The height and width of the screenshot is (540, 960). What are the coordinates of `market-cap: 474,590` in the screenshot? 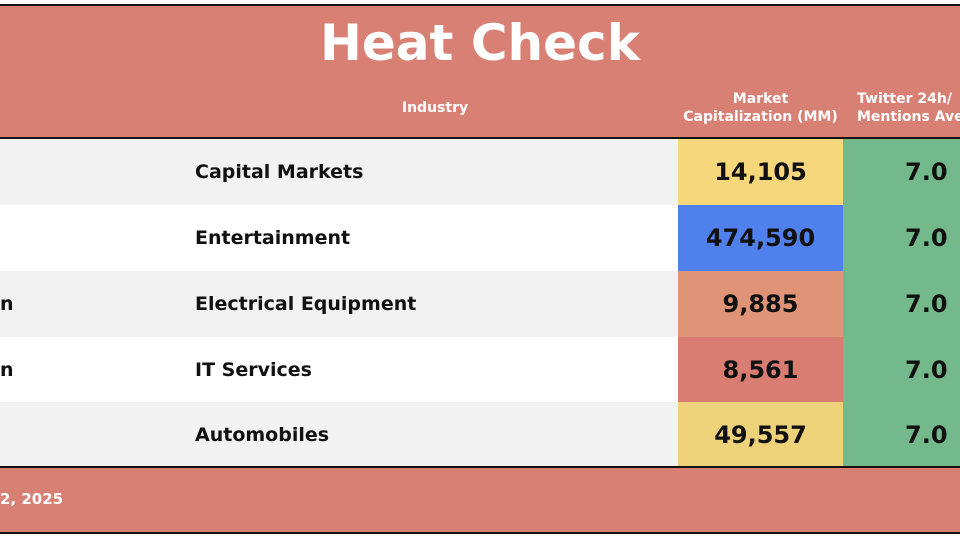 It's located at (760, 238).